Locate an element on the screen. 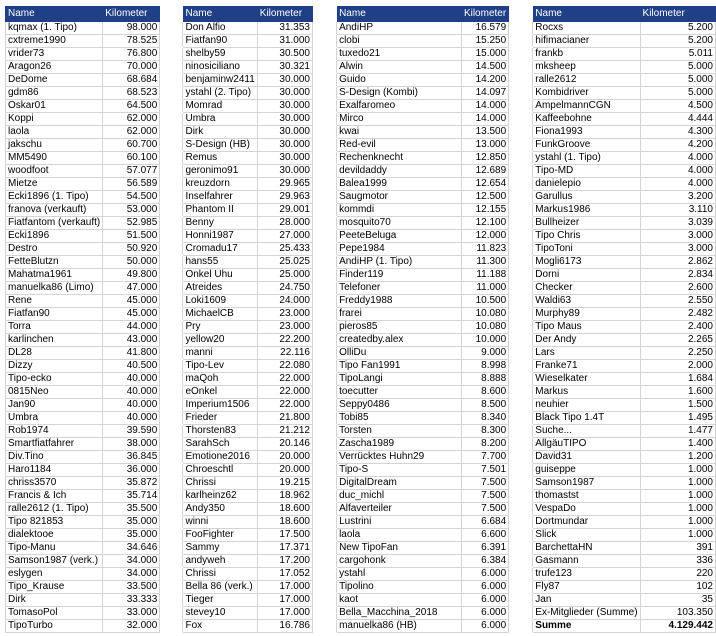 Image resolution: width=716 pixels, height=636 pixels. name-cell: Pepe1984 is located at coordinates (399, 249).